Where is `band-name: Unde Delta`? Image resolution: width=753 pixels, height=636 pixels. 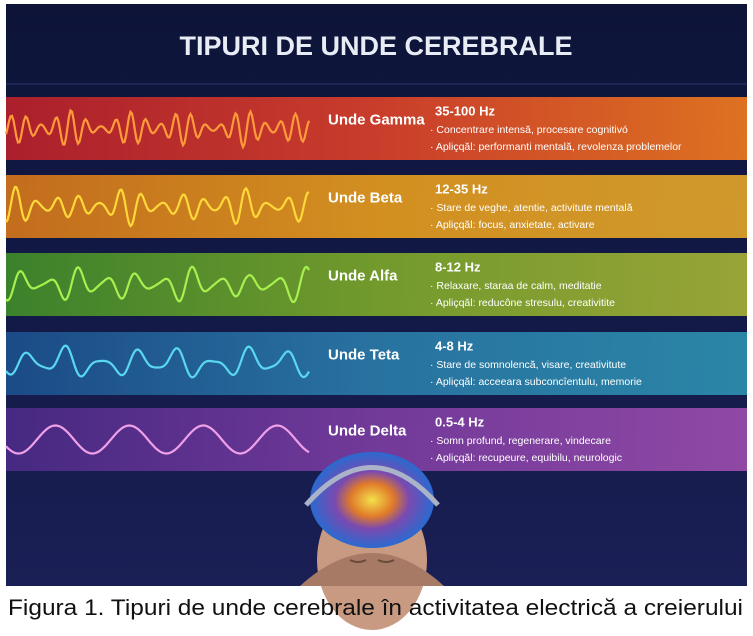
band-name: Unde Delta is located at coordinates (367, 430).